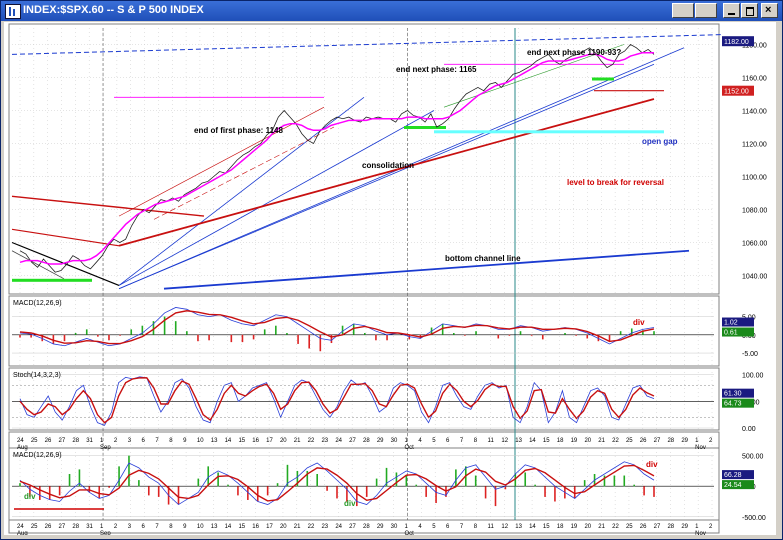  Describe the element at coordinates (683, 10) in the screenshot. I see `bar-chart-toggle-icon` at that location.